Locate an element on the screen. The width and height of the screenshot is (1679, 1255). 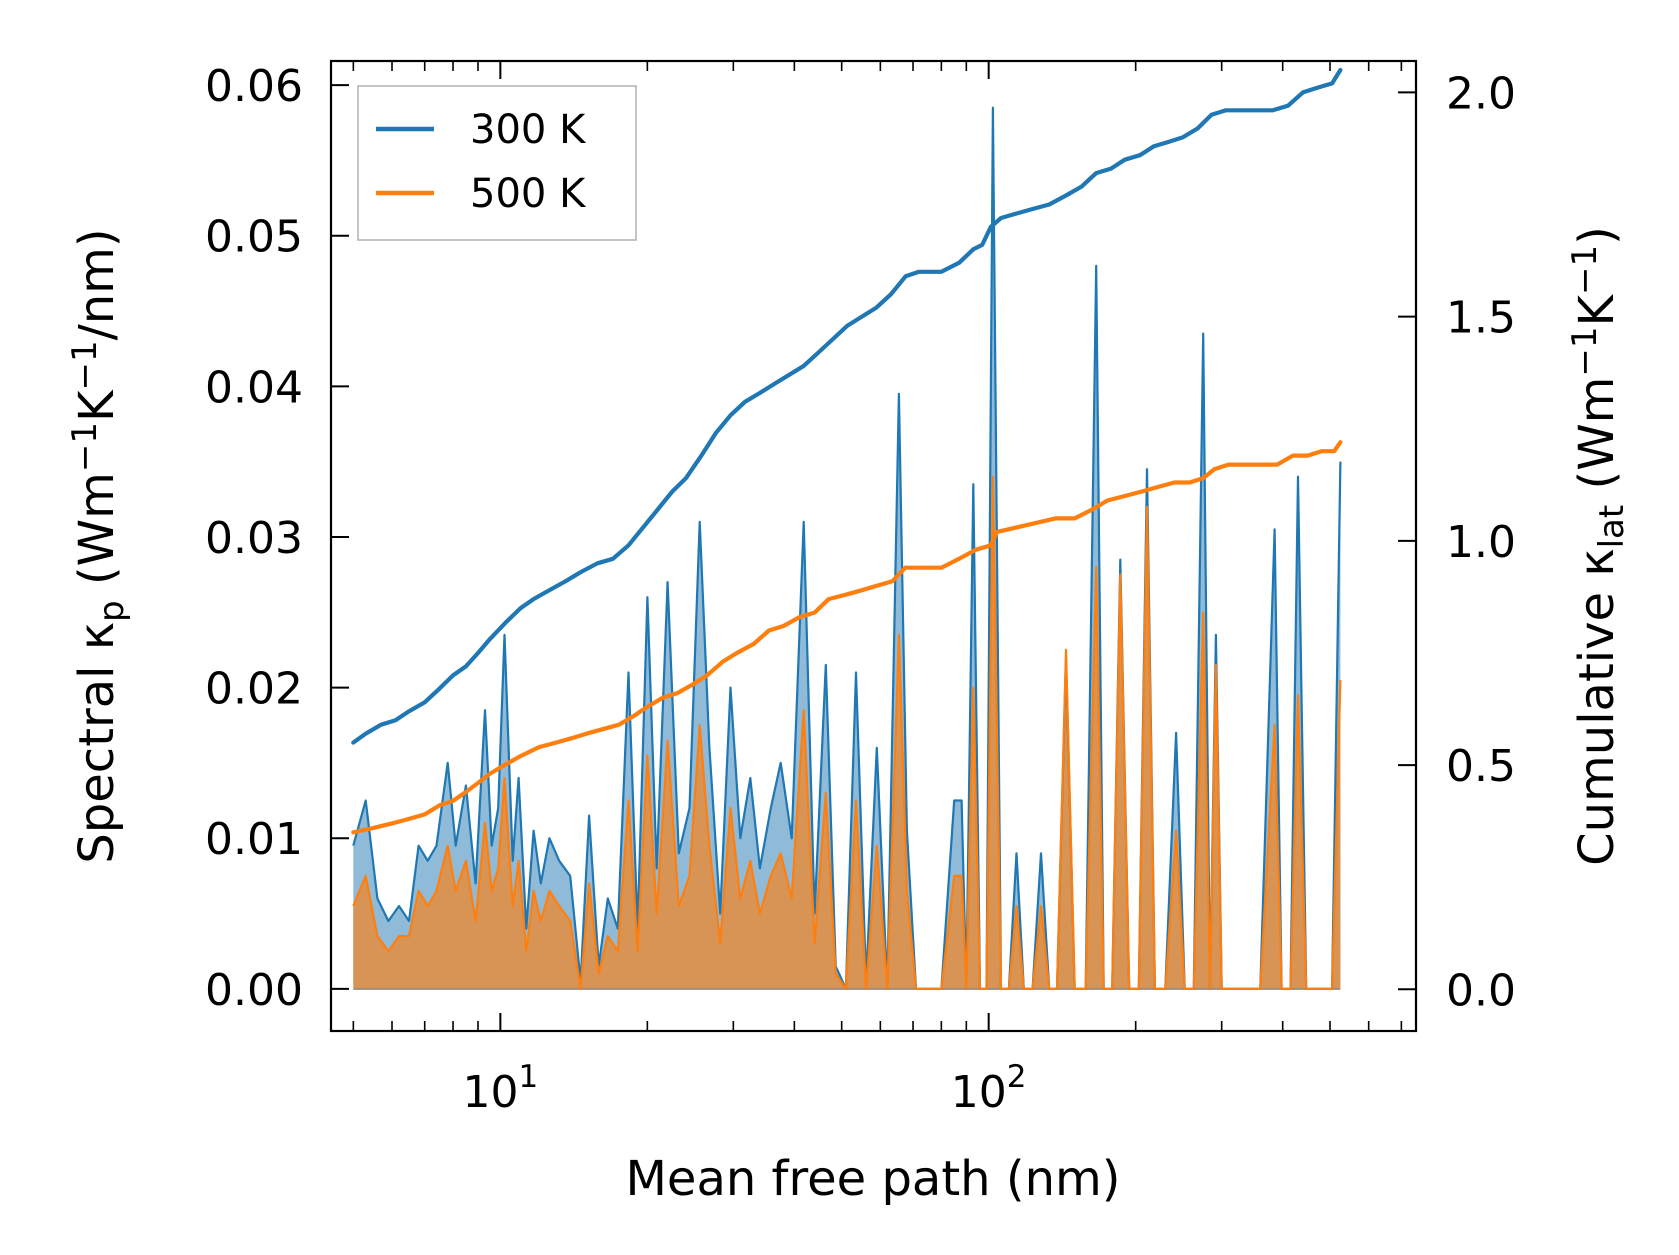
y-left-tick-label: 0.02 is located at coordinates (254, 689).